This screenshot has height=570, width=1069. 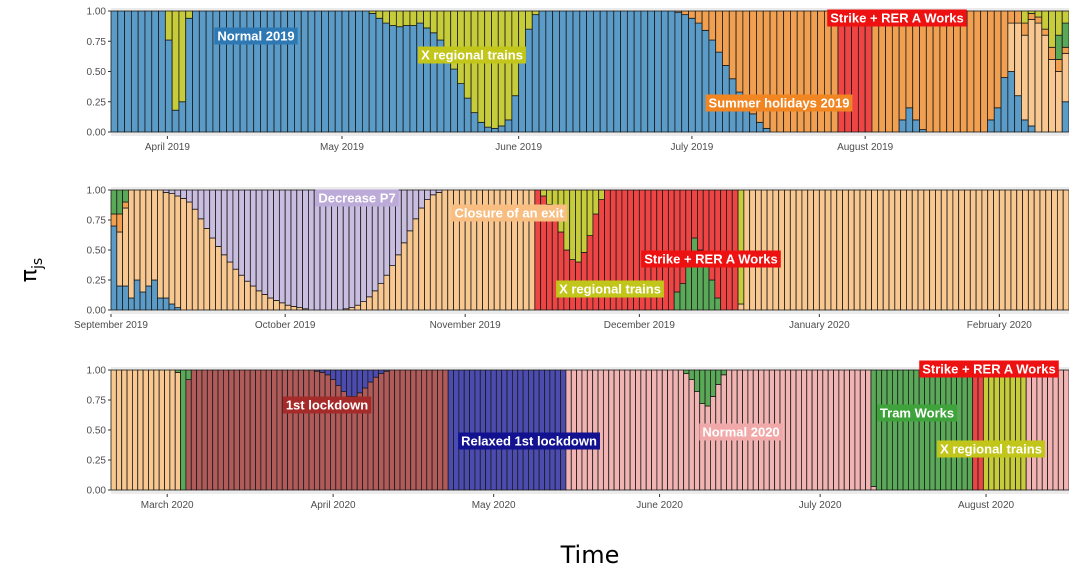 What do you see at coordinates (342, 147) in the screenshot?
I see `x-tick-label: May 2019` at bounding box center [342, 147].